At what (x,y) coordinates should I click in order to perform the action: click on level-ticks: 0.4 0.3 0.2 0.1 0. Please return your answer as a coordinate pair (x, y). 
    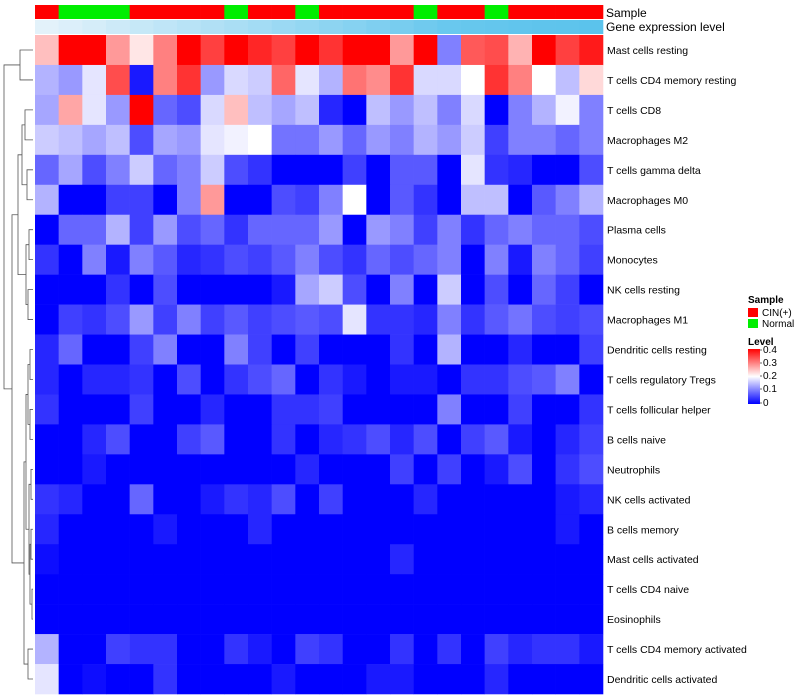
    Looking at the image, I should click on (768, 377).